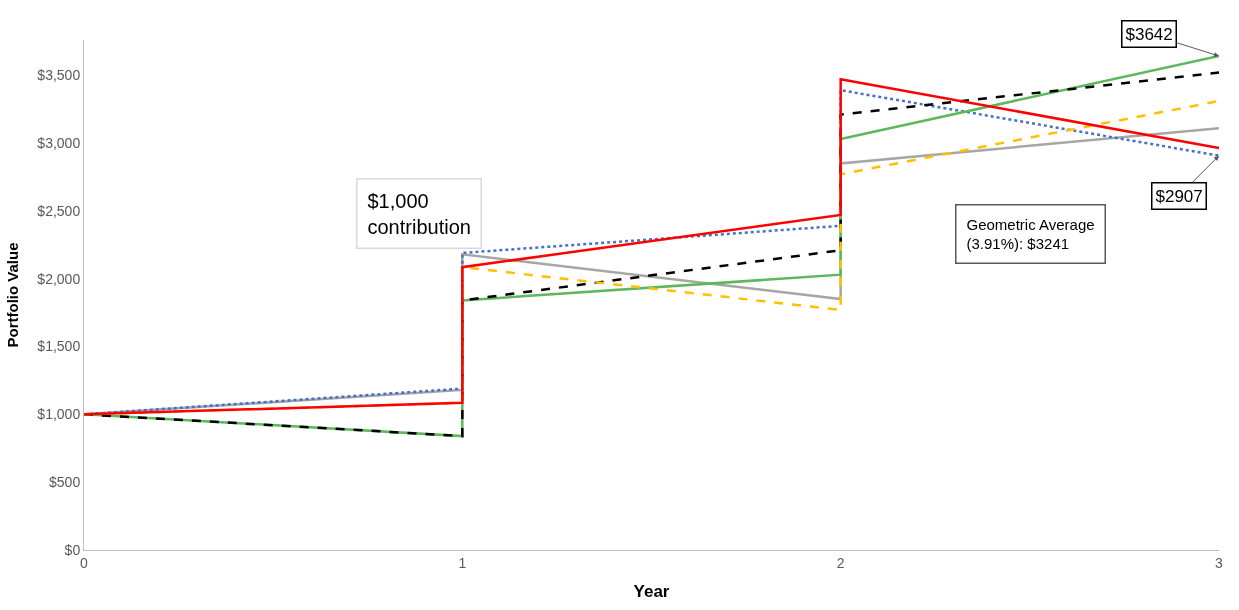 Image resolution: width=1239 pixels, height=610 pixels. Describe the element at coordinates (12, 295) in the screenshot. I see `y-axis-title: Portfolio Value` at that location.